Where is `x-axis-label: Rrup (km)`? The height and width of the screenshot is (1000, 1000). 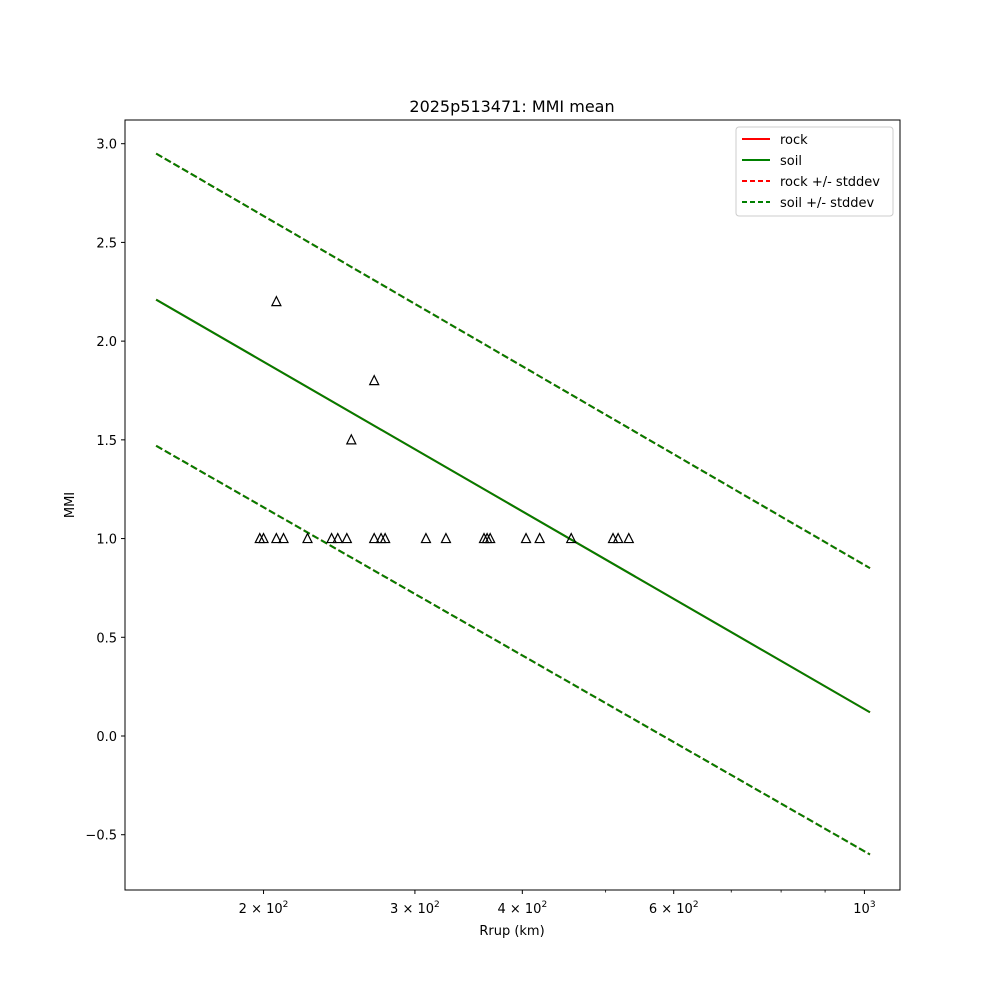
x-axis-label: Rrup (km) is located at coordinates (511, 931).